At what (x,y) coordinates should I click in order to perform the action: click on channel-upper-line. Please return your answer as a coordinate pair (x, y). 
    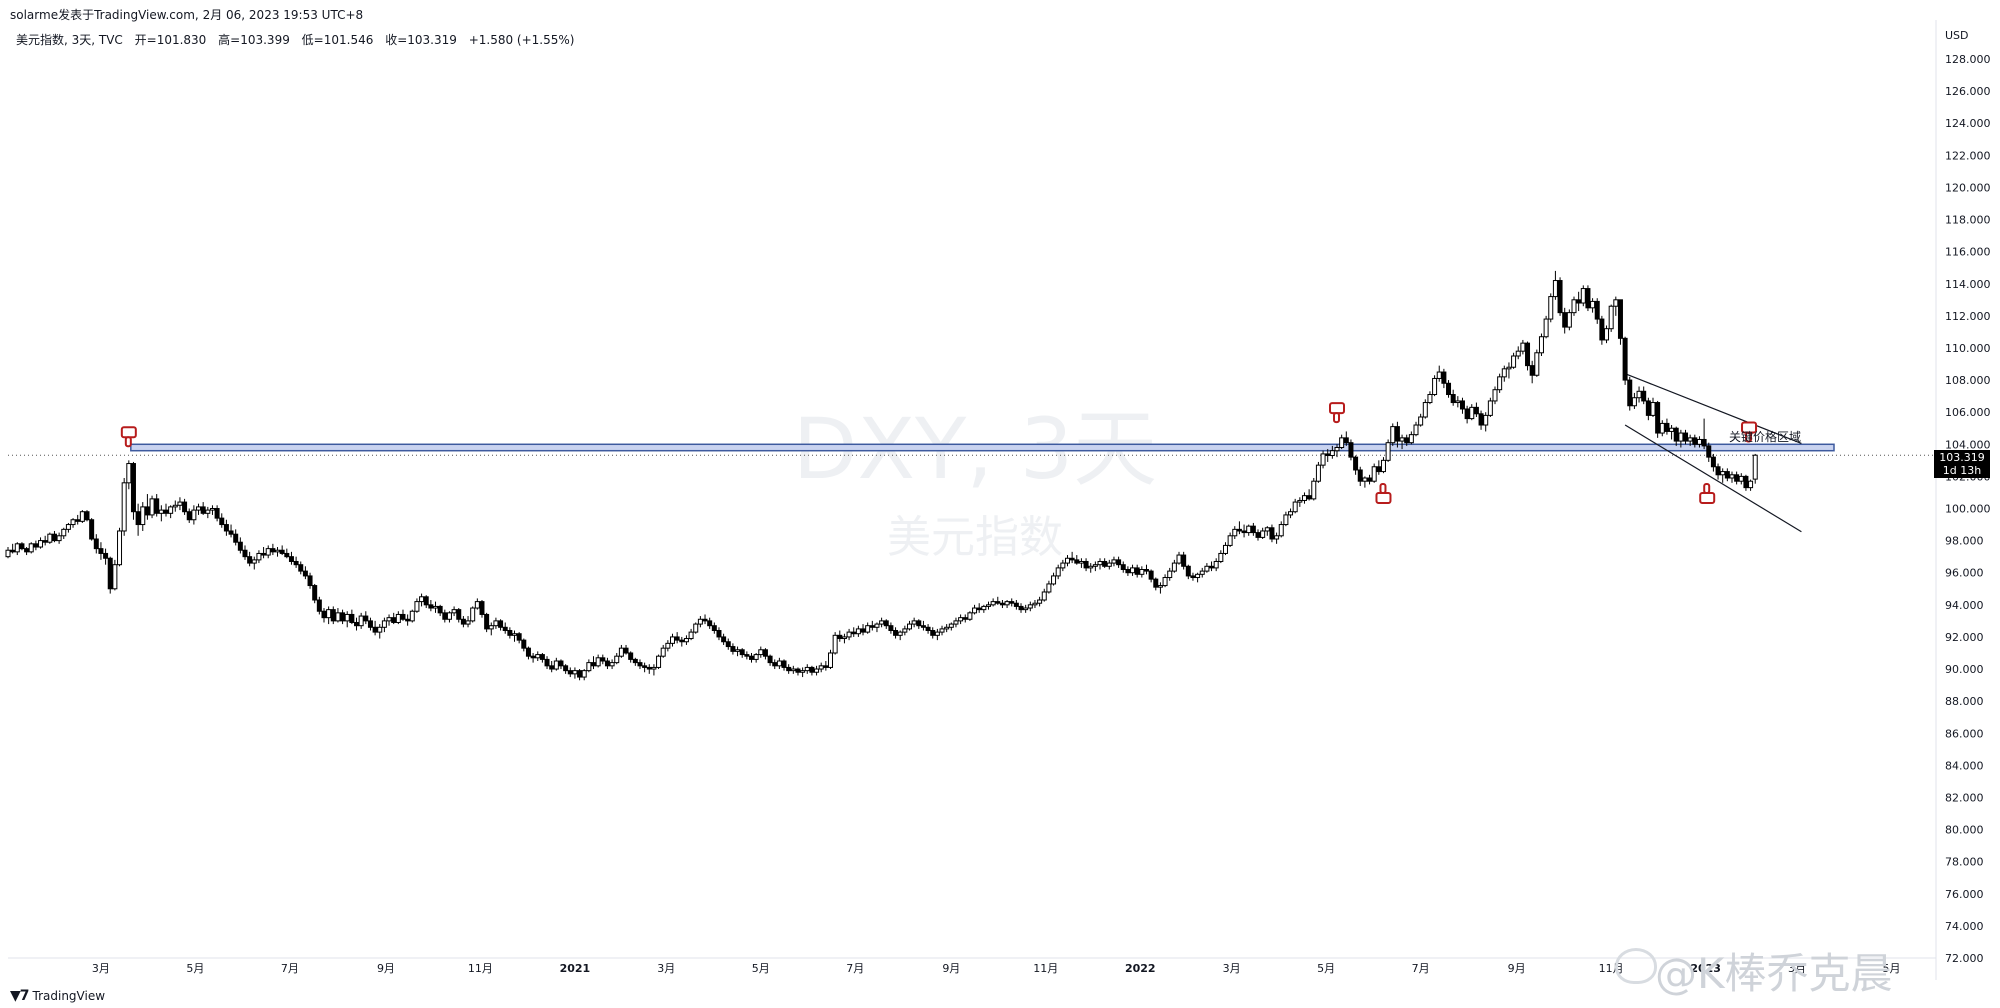
    Looking at the image, I should click on (1713, 409).